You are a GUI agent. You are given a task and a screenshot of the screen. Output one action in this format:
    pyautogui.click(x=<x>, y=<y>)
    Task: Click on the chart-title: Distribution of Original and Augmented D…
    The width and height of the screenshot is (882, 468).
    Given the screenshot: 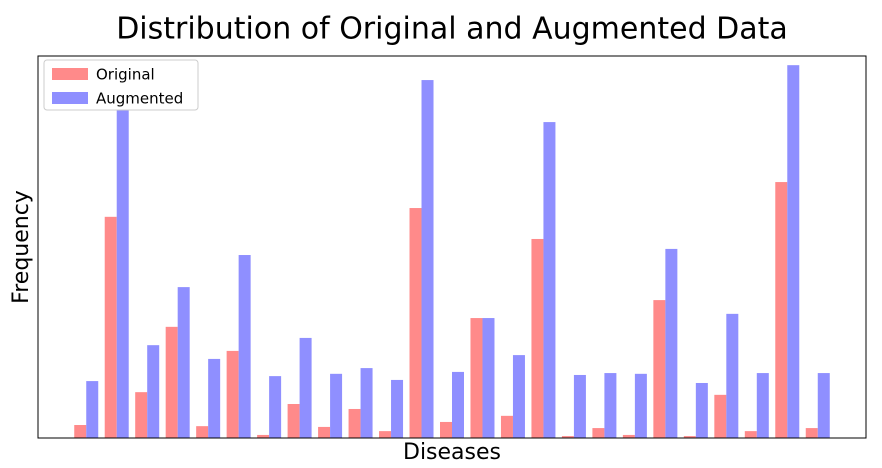 What is the action you would take?
    pyautogui.click(x=452, y=29)
    